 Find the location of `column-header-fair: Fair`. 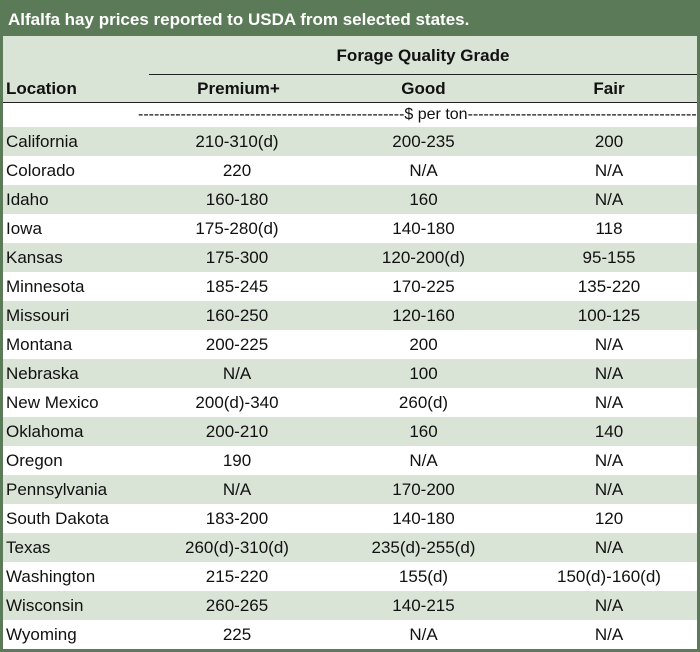

column-header-fair: Fair is located at coordinates (609, 88).